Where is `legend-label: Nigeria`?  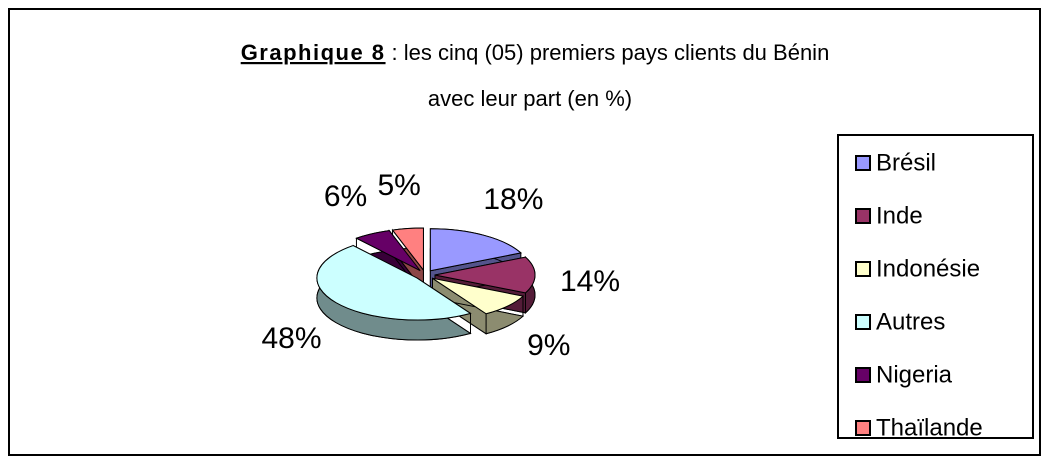
legend-label: Nigeria is located at coordinates (914, 374).